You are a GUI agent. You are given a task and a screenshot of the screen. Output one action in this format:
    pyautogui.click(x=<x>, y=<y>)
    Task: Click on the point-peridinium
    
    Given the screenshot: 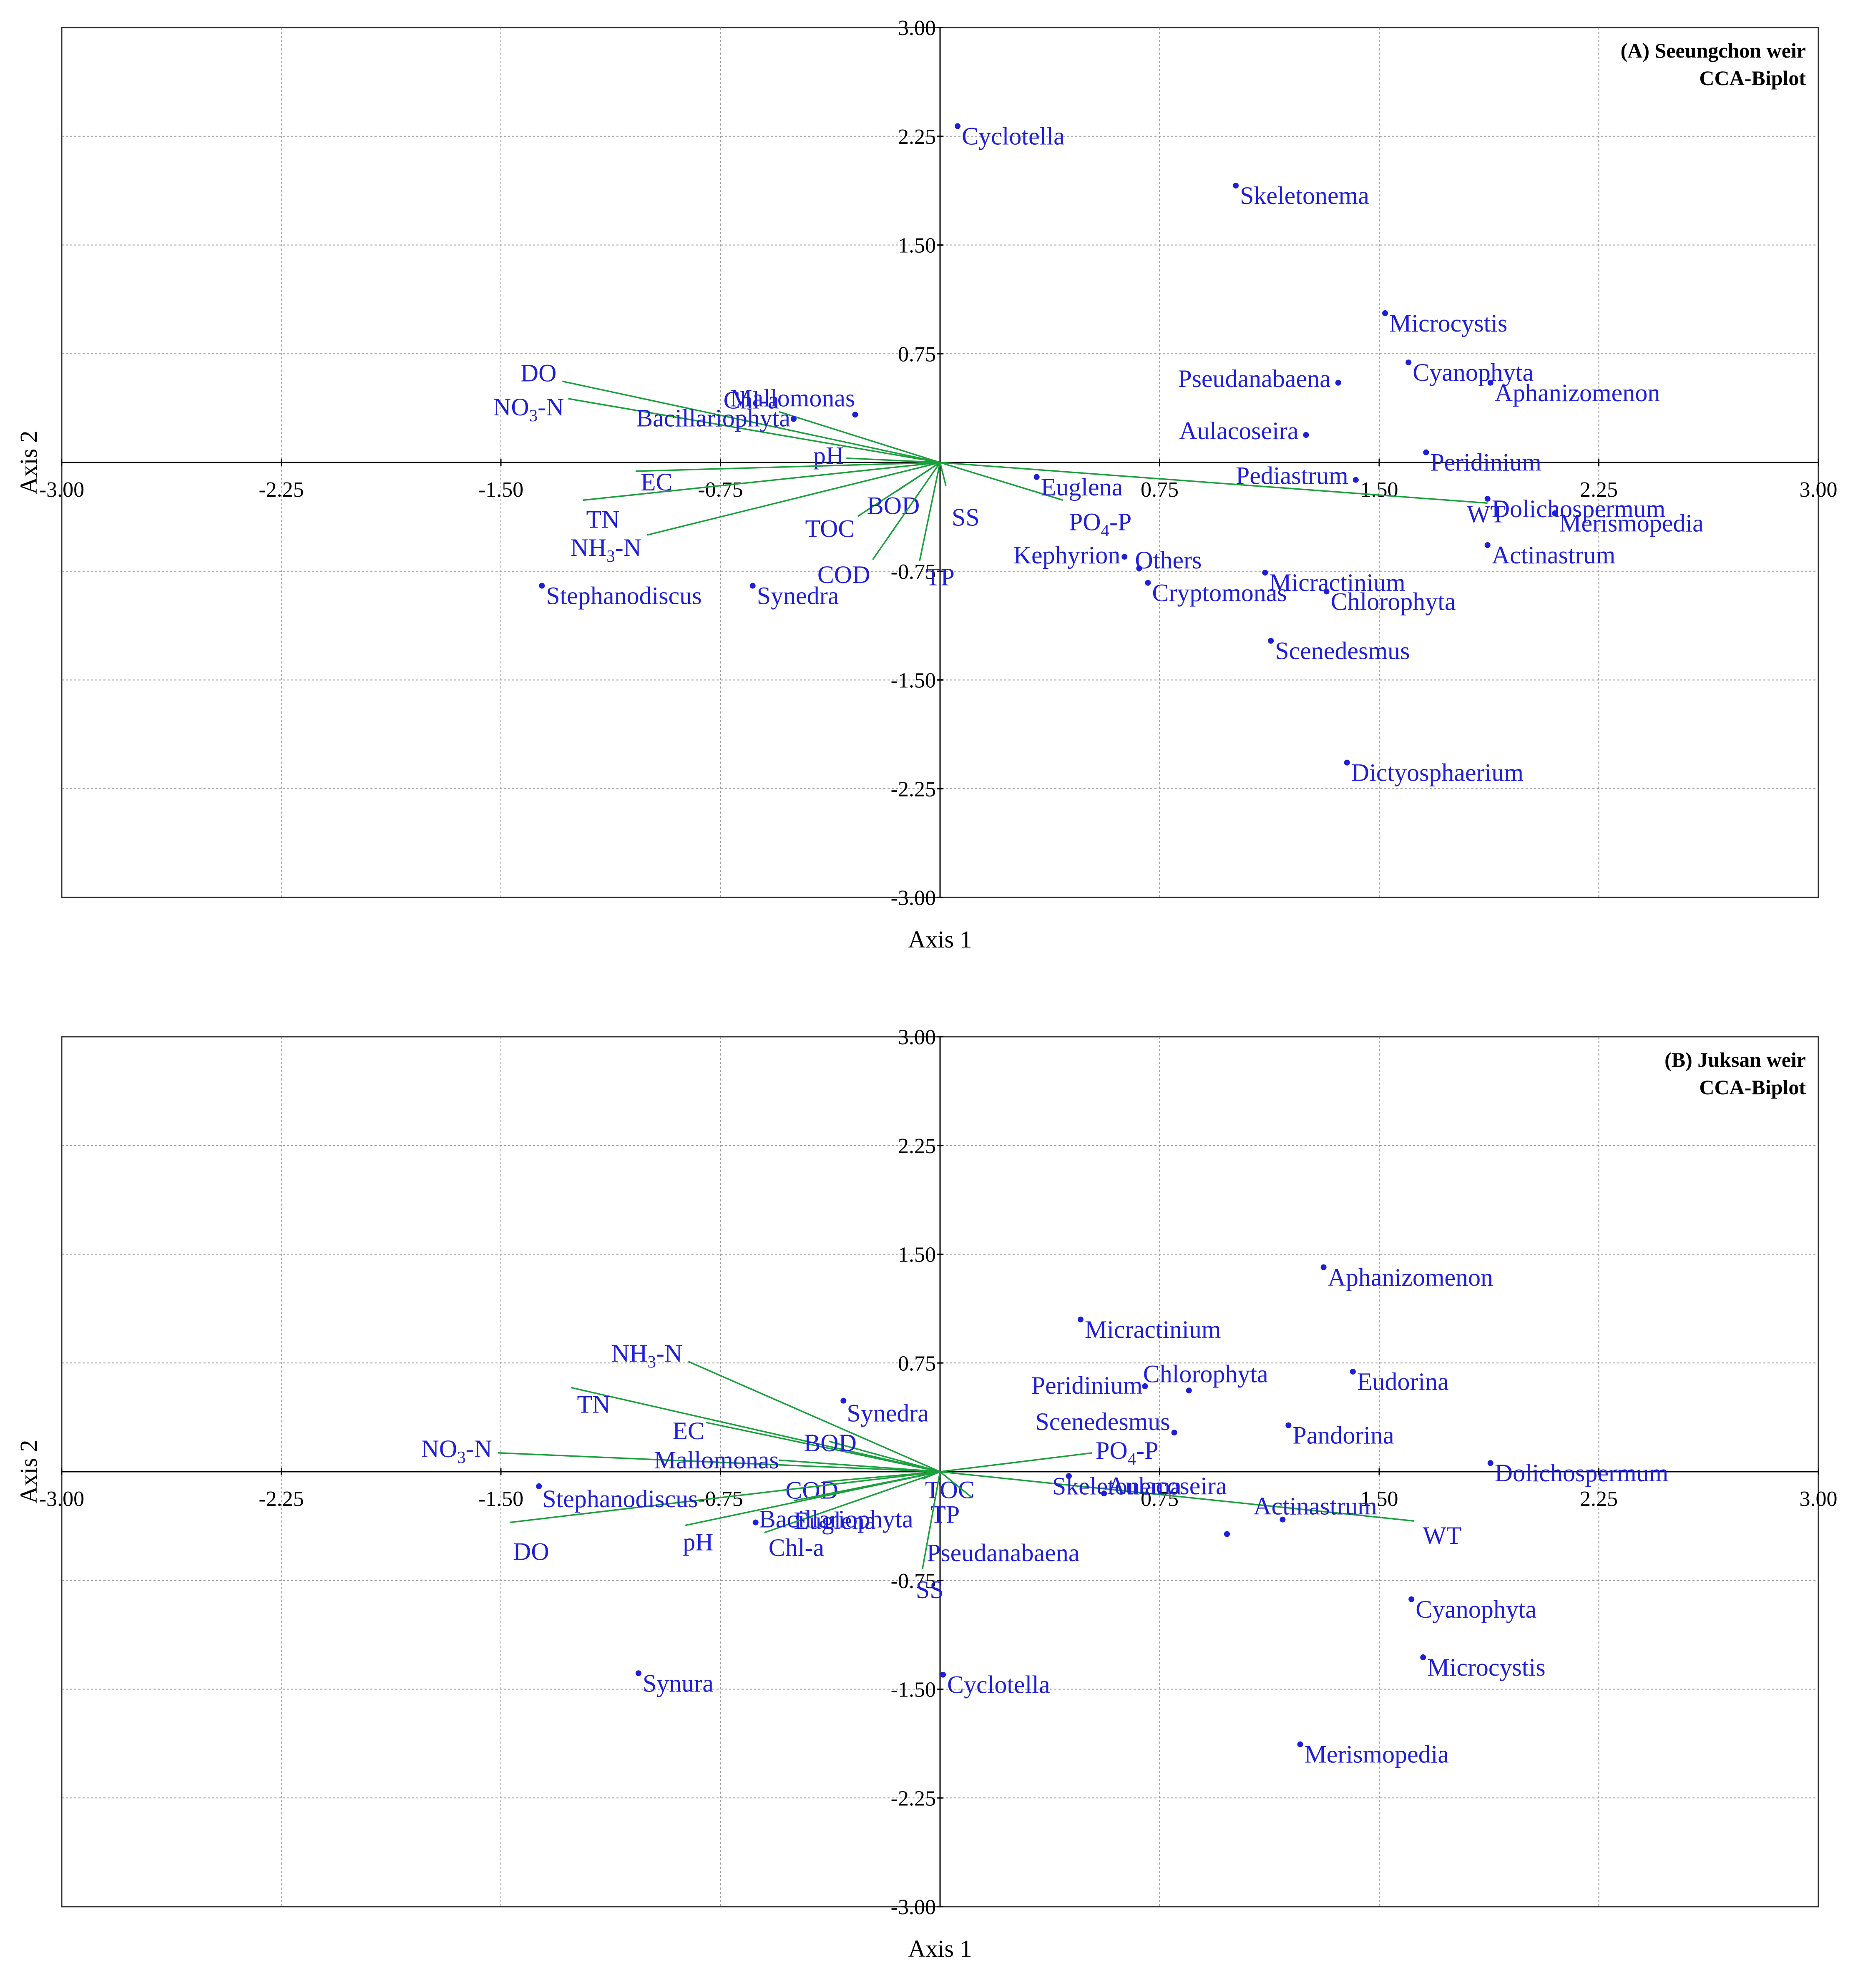 What is the action you would take?
    pyautogui.click(x=1145, y=1386)
    